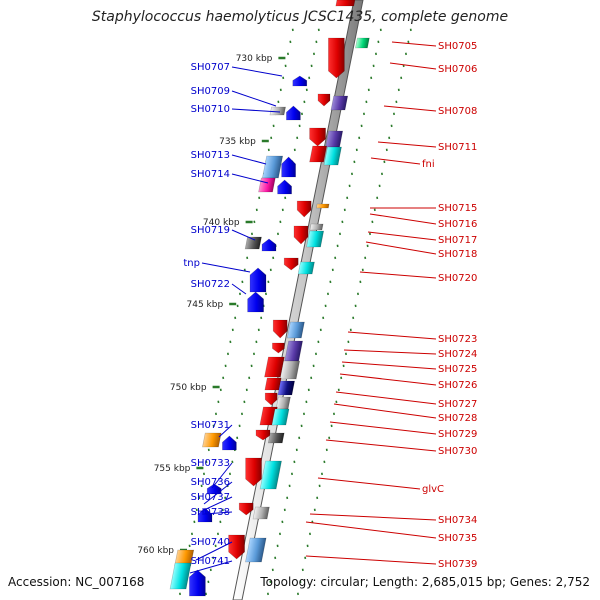 The width and height of the screenshot is (600, 600). I want to click on gene-label-right: SH0739, so click(457, 564).